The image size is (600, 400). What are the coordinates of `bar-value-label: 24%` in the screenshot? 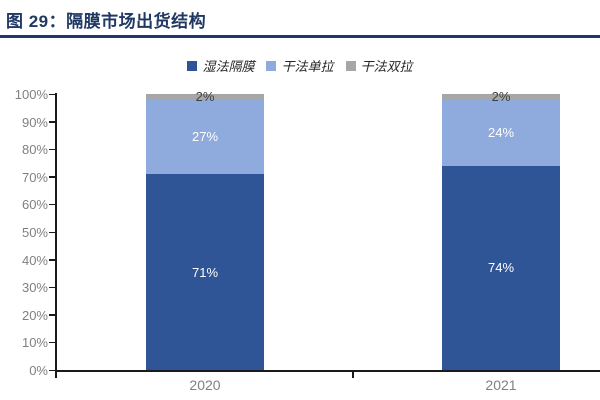 It's located at (501, 133).